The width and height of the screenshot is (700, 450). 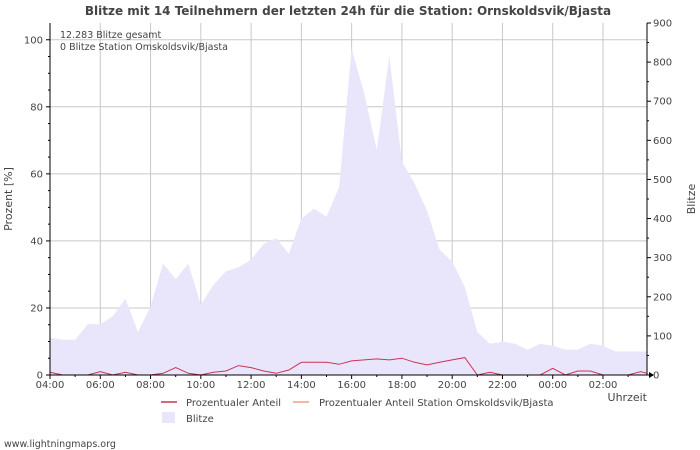 What do you see at coordinates (251, 385) in the screenshot?
I see `x-tick-label: 12:00` at bounding box center [251, 385].